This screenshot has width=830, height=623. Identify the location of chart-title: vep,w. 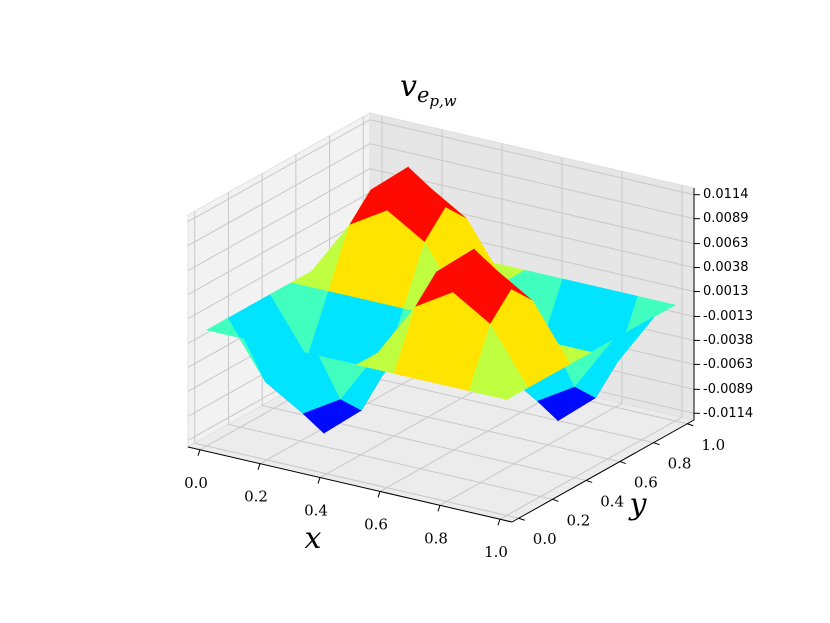
(428, 89).